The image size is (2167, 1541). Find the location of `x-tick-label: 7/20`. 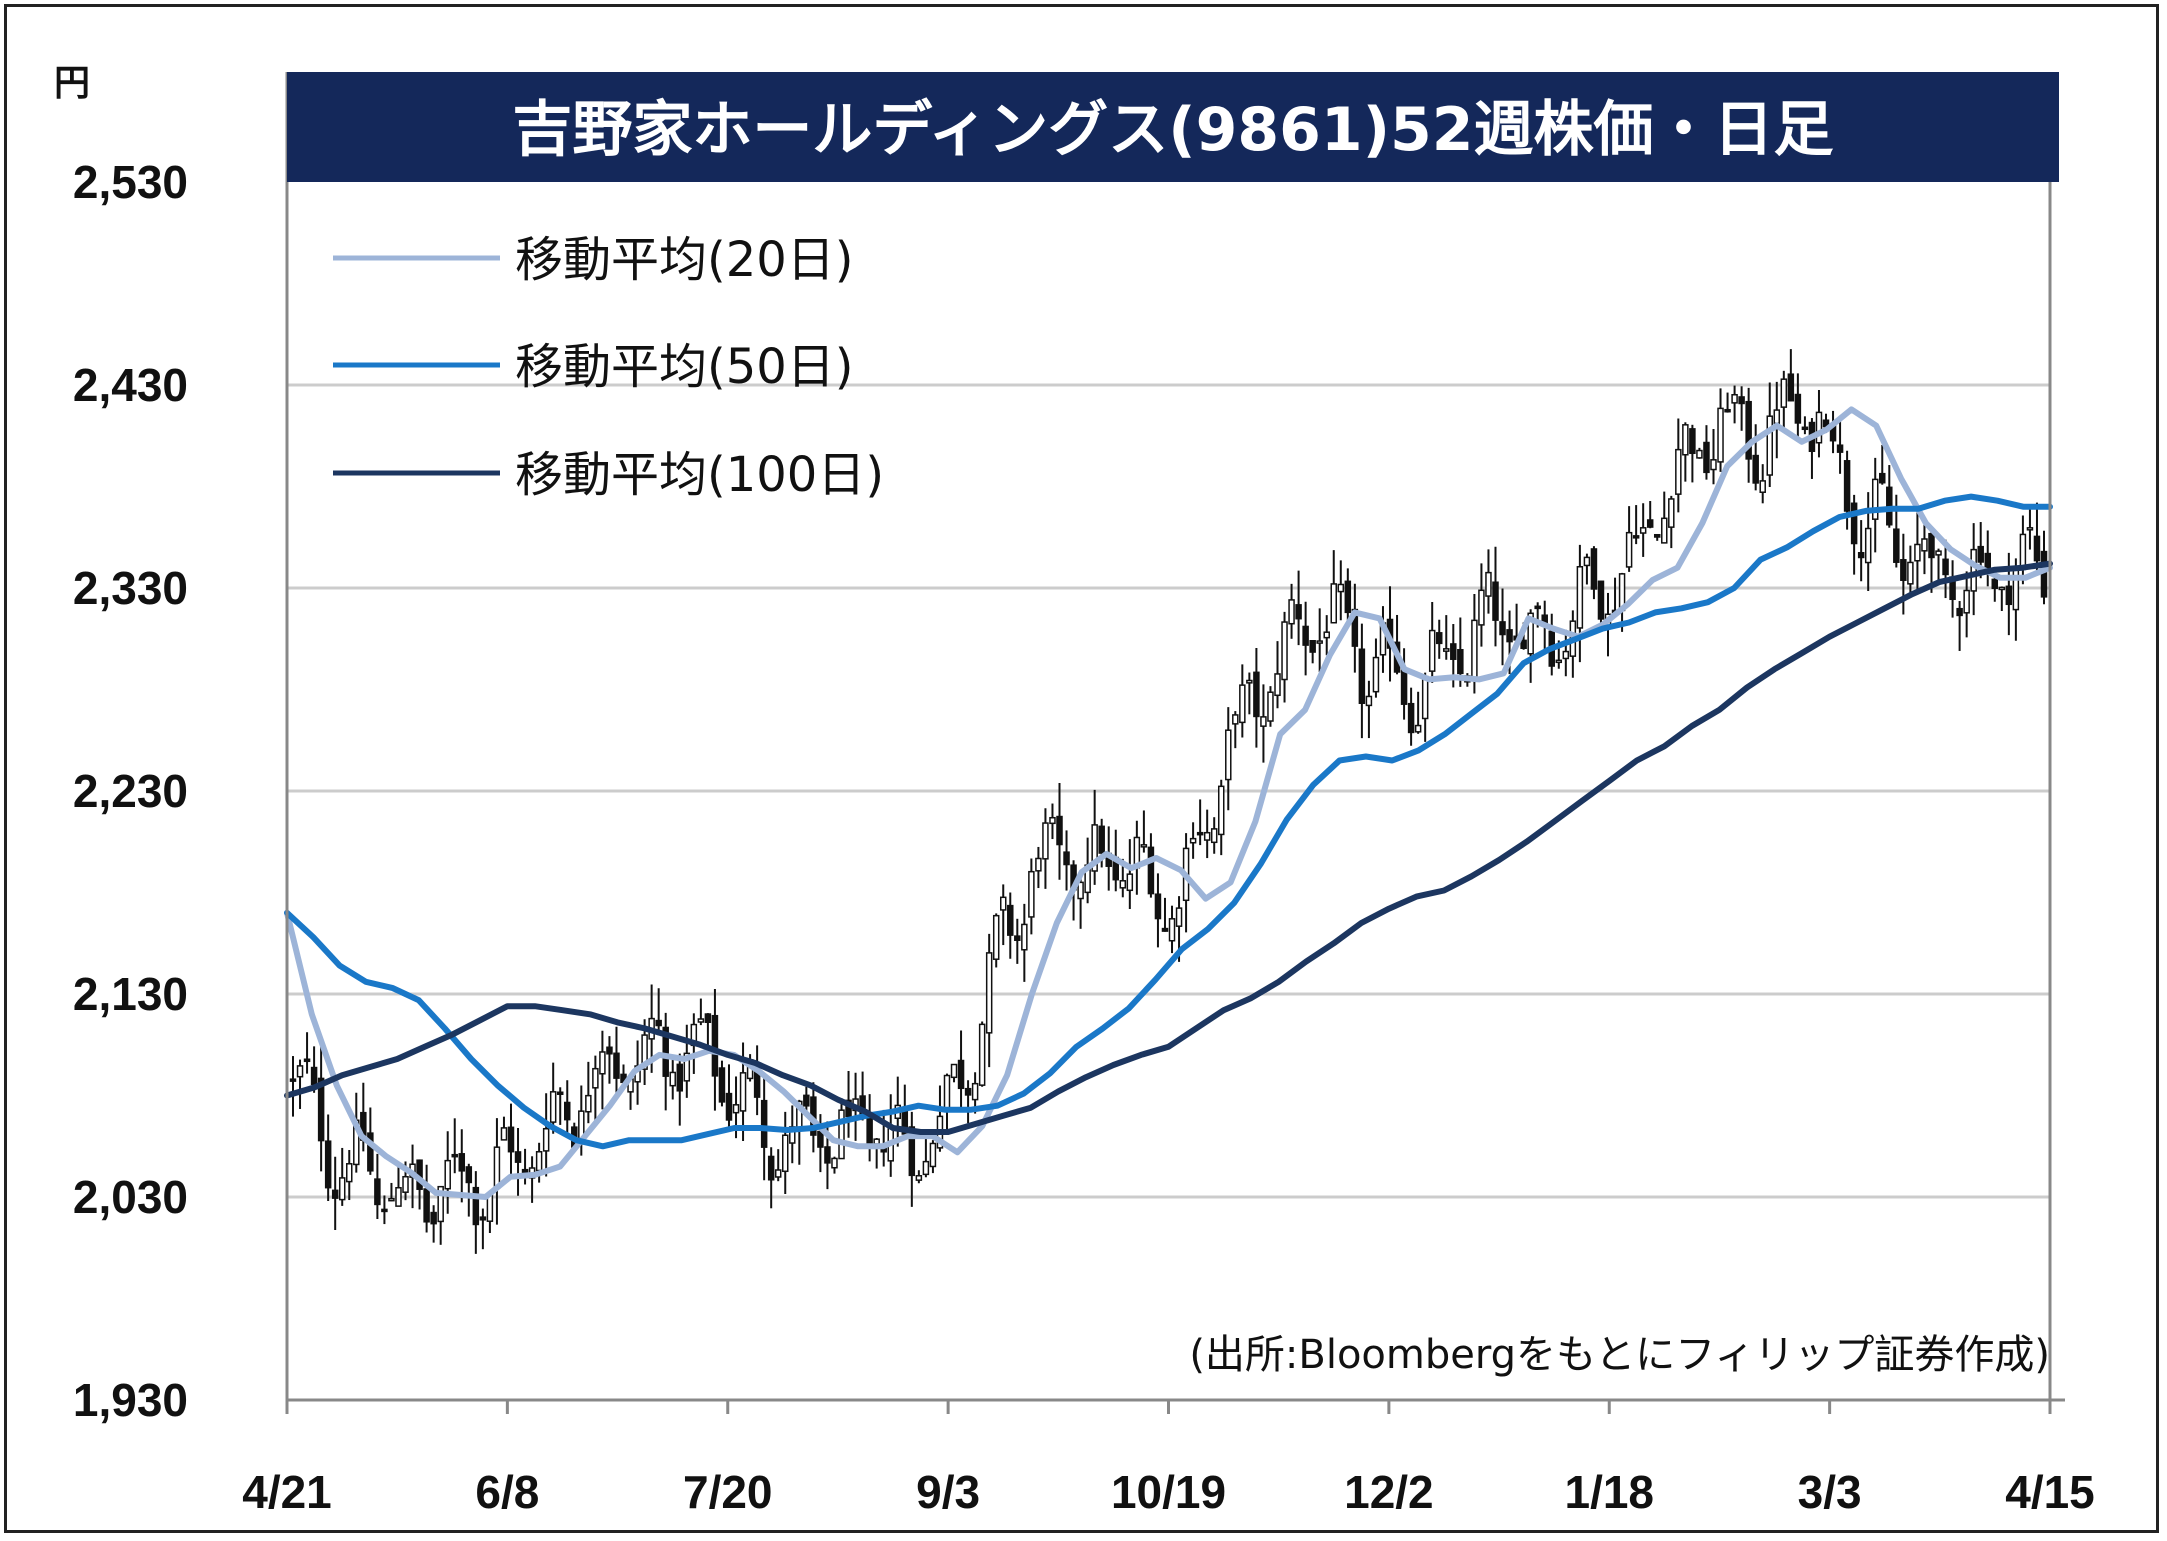

x-tick-label: 7/20 is located at coordinates (728, 1492).